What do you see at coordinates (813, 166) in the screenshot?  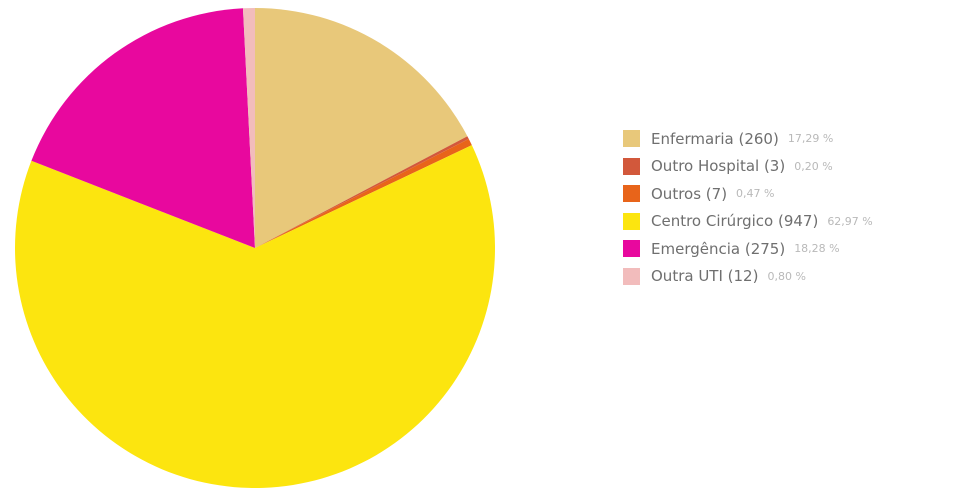 I see `legend-percent-outro-hospital: 0,20 %` at bounding box center [813, 166].